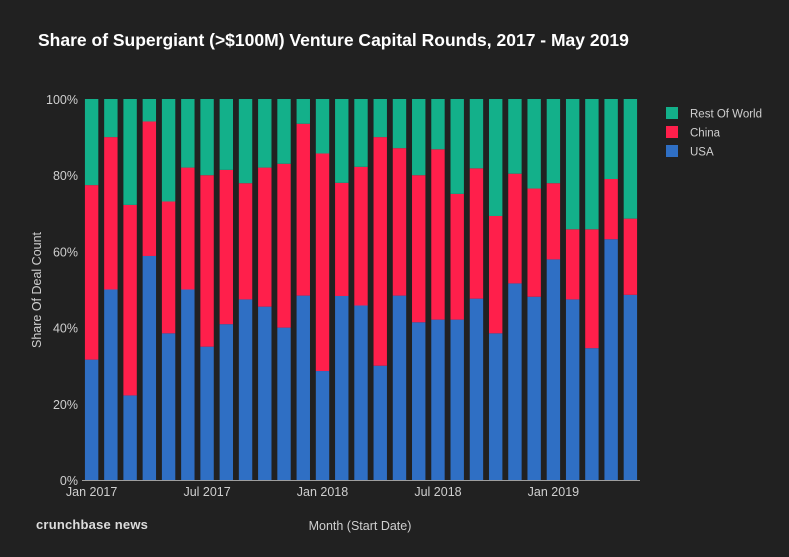 The image size is (789, 557). What do you see at coordinates (65, 176) in the screenshot?
I see `y-tick-label: 80%` at bounding box center [65, 176].